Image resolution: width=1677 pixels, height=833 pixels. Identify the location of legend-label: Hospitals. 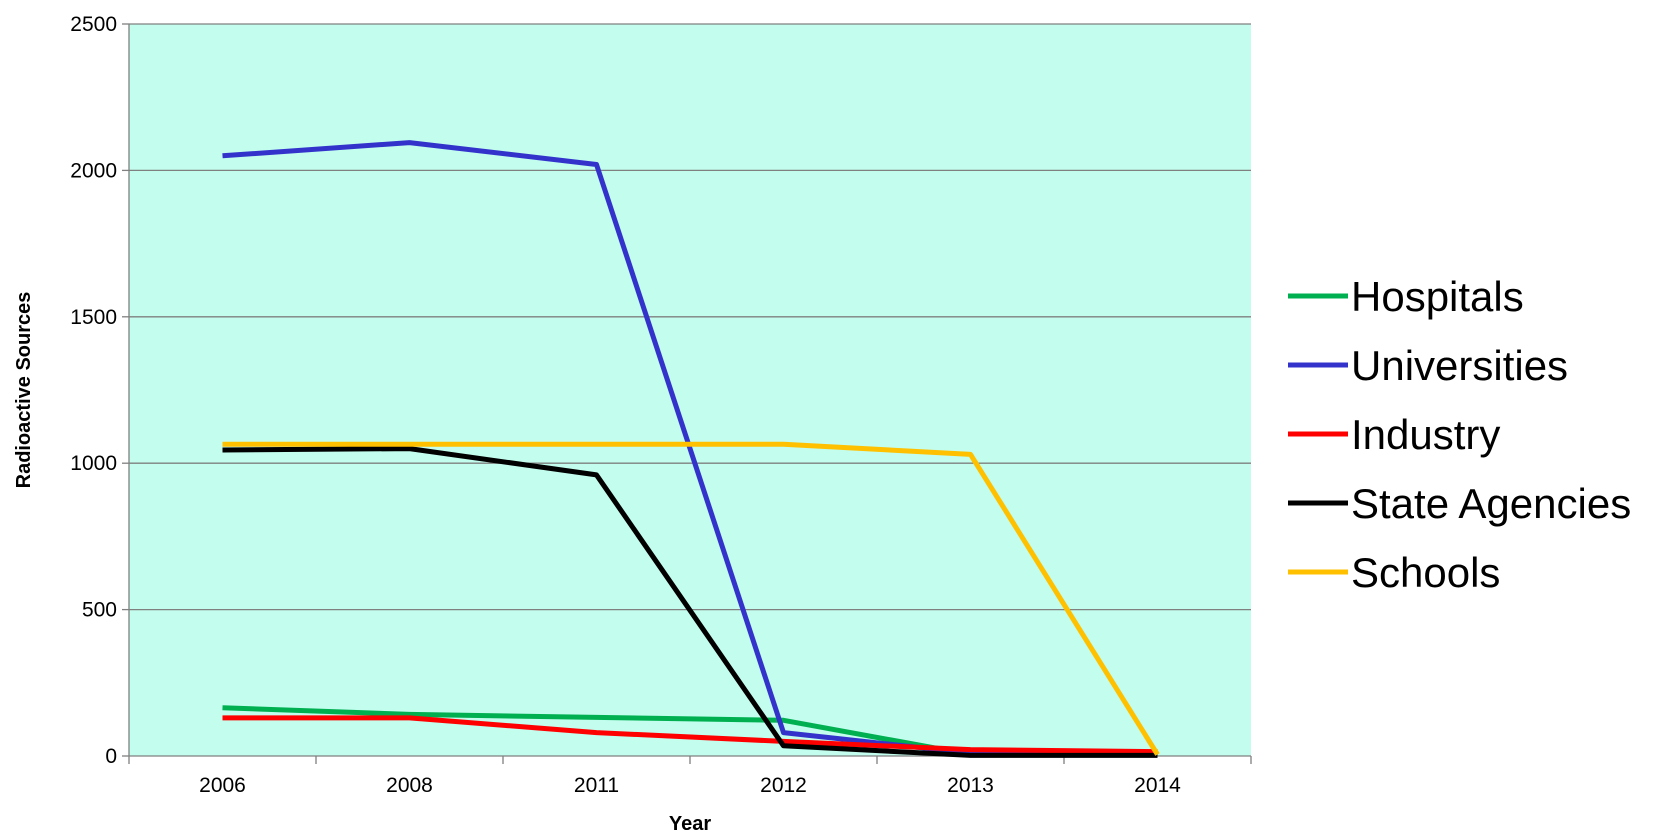
(1437, 296).